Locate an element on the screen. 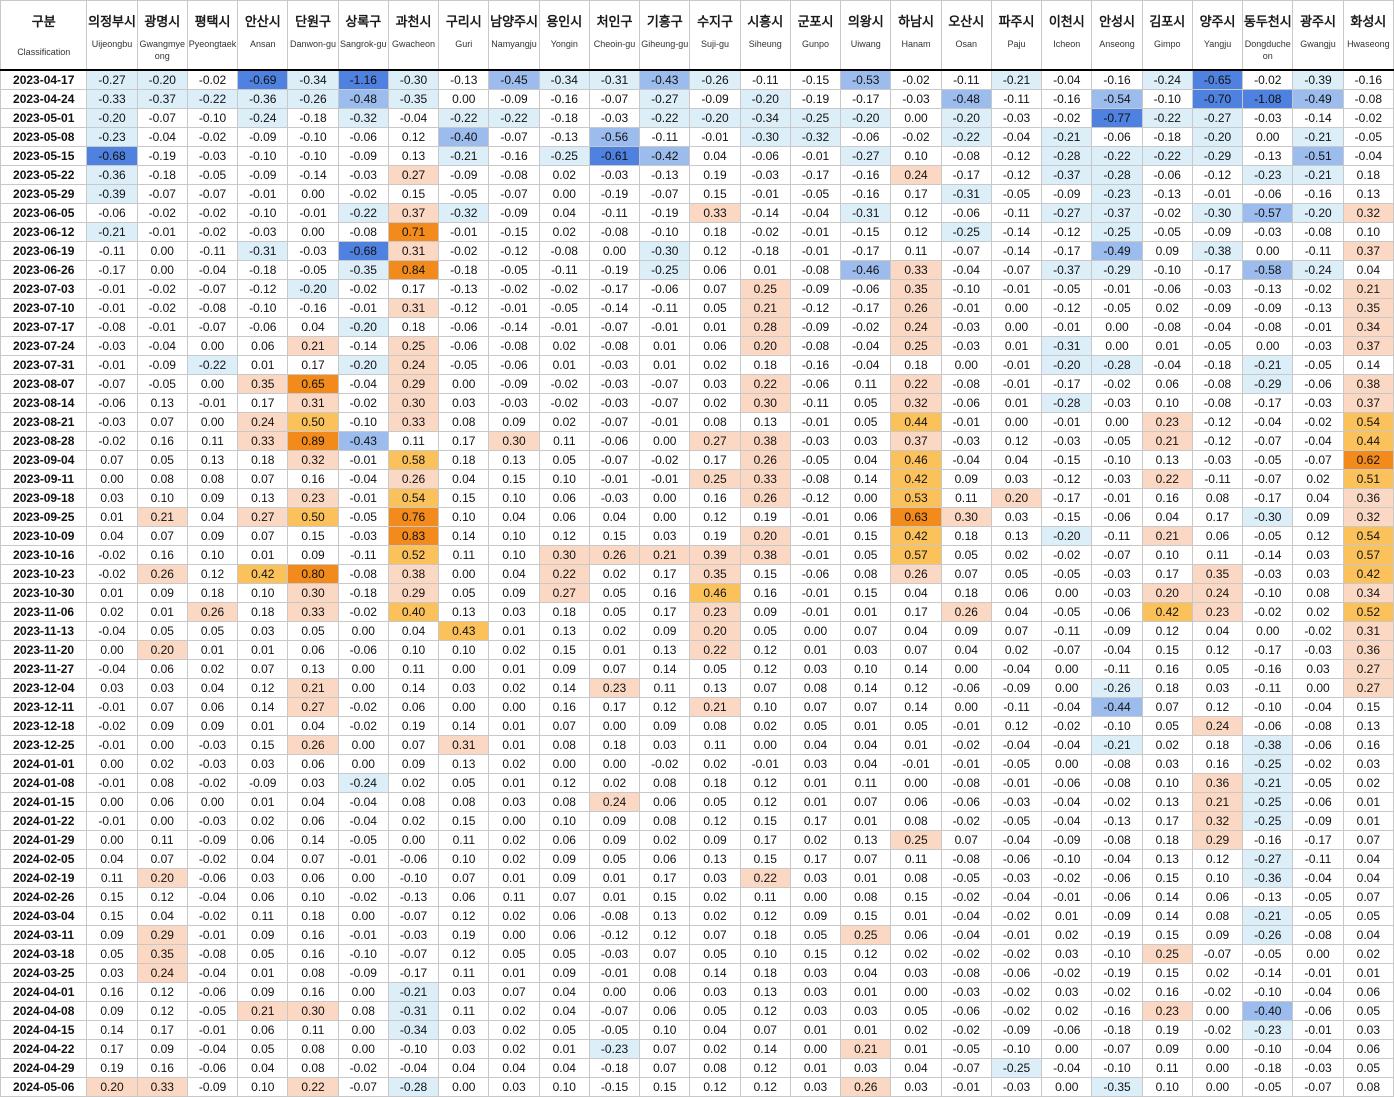 Image resolution: width=1394 pixels, height=1097 pixels. value-cell: -0.61 is located at coordinates (614, 156).